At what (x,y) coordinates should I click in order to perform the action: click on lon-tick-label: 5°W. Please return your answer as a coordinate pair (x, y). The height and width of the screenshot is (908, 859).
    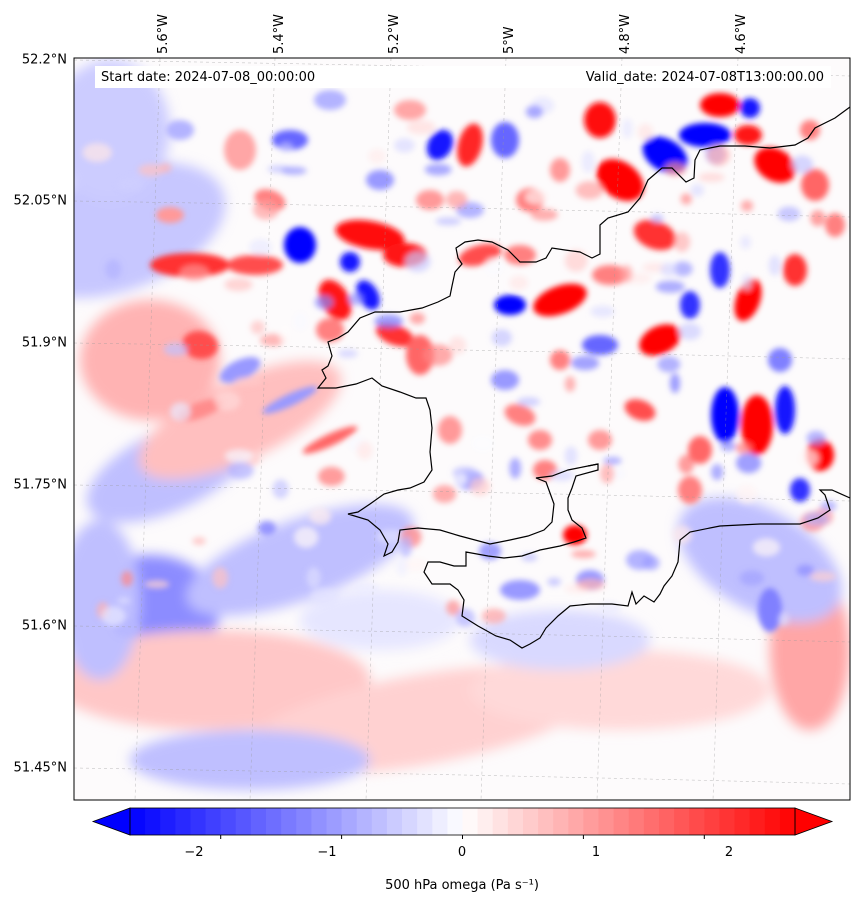
    Looking at the image, I should click on (509, 40).